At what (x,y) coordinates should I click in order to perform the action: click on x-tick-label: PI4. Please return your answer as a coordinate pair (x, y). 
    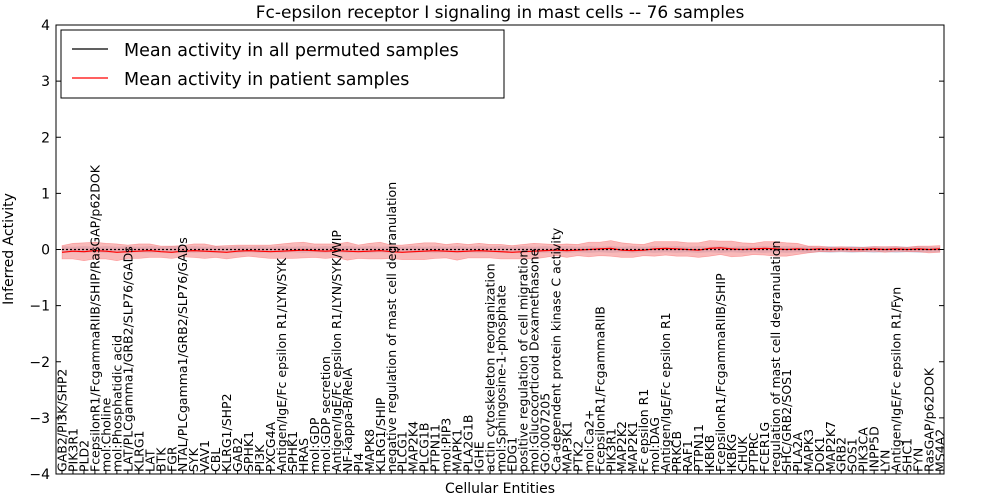
    Looking at the image, I should click on (358, 462).